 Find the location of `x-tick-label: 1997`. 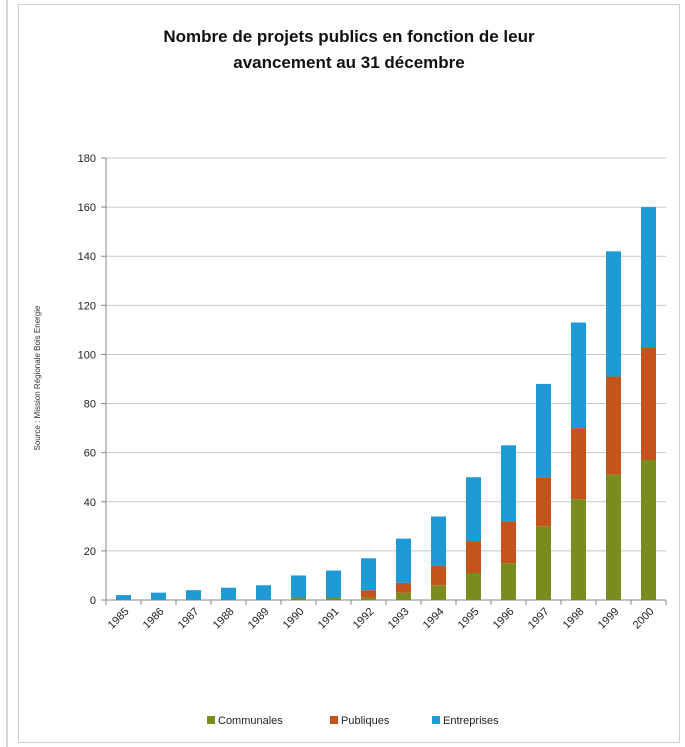

x-tick-label: 1997 is located at coordinates (539, 619).